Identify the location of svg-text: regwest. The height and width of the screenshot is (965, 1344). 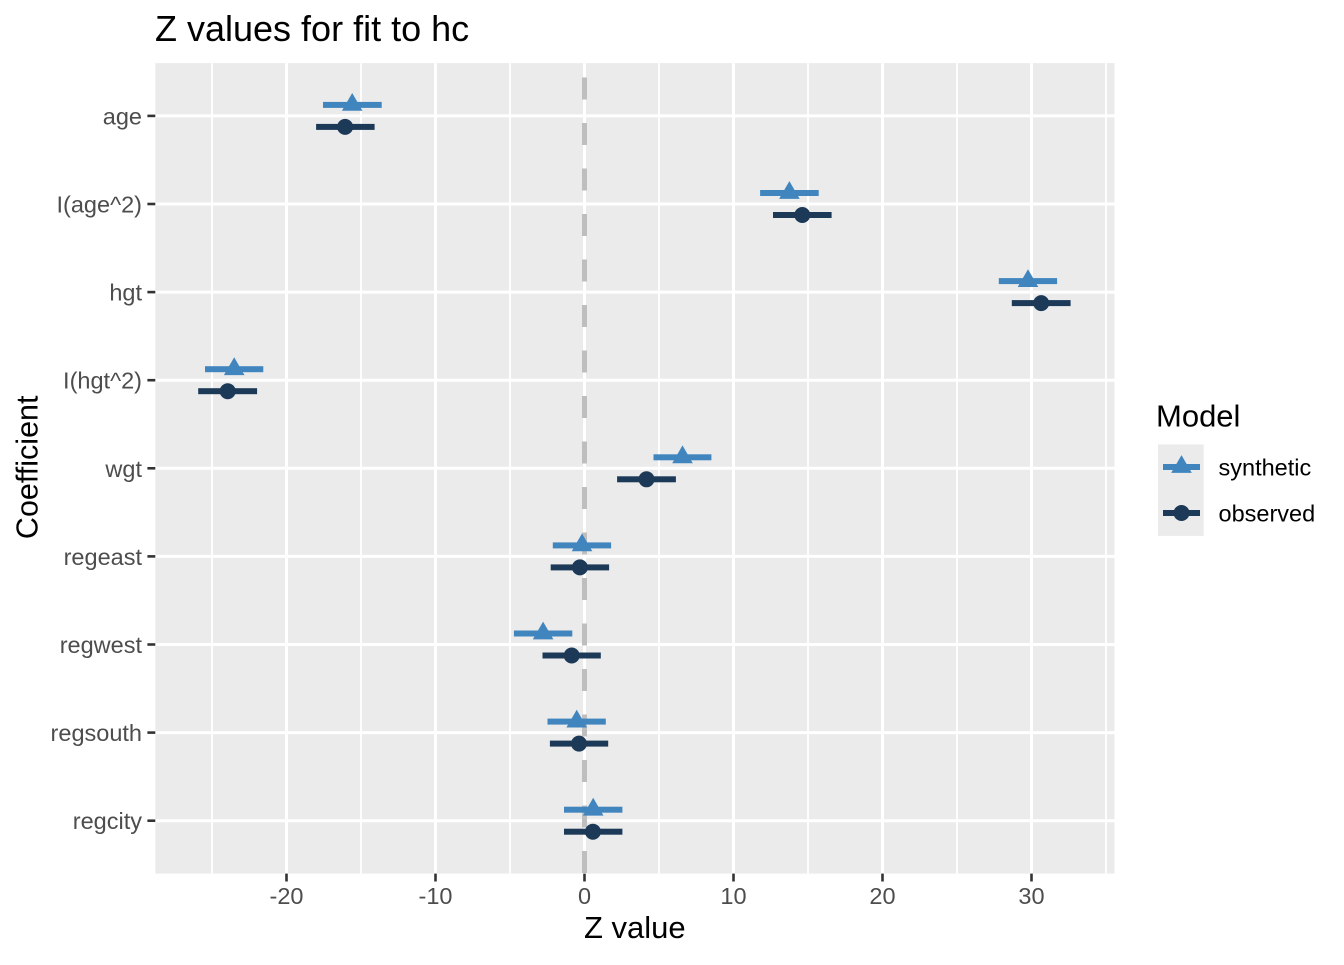
(101, 645).